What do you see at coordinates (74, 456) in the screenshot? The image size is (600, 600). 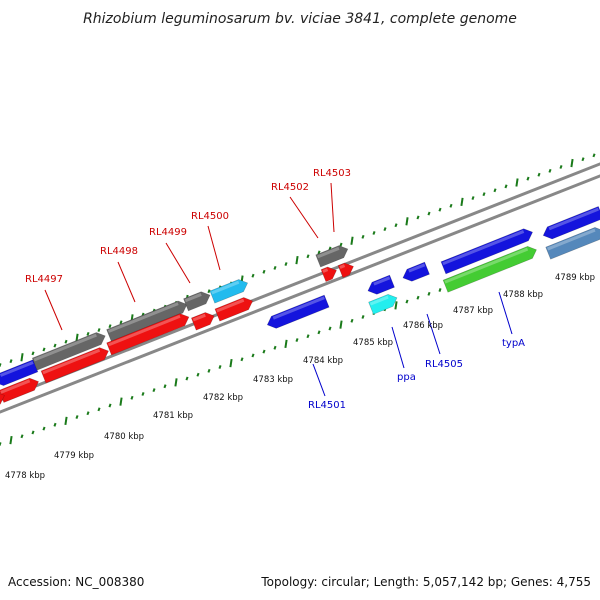 I see `scale-label: 4779 kbp` at bounding box center [74, 456].